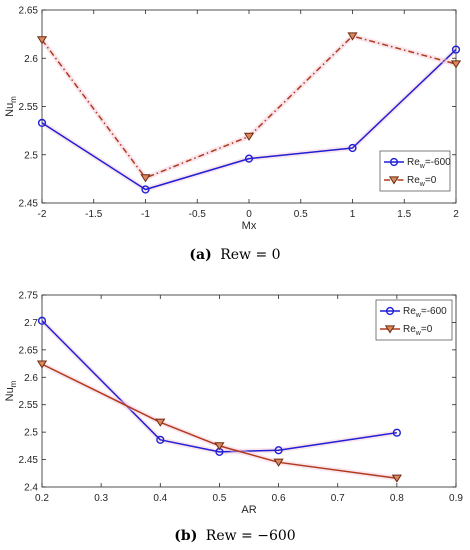 The height and width of the screenshot is (550, 470). Describe the element at coordinates (249, 214) in the screenshot. I see `x-tick-label: 0` at that location.